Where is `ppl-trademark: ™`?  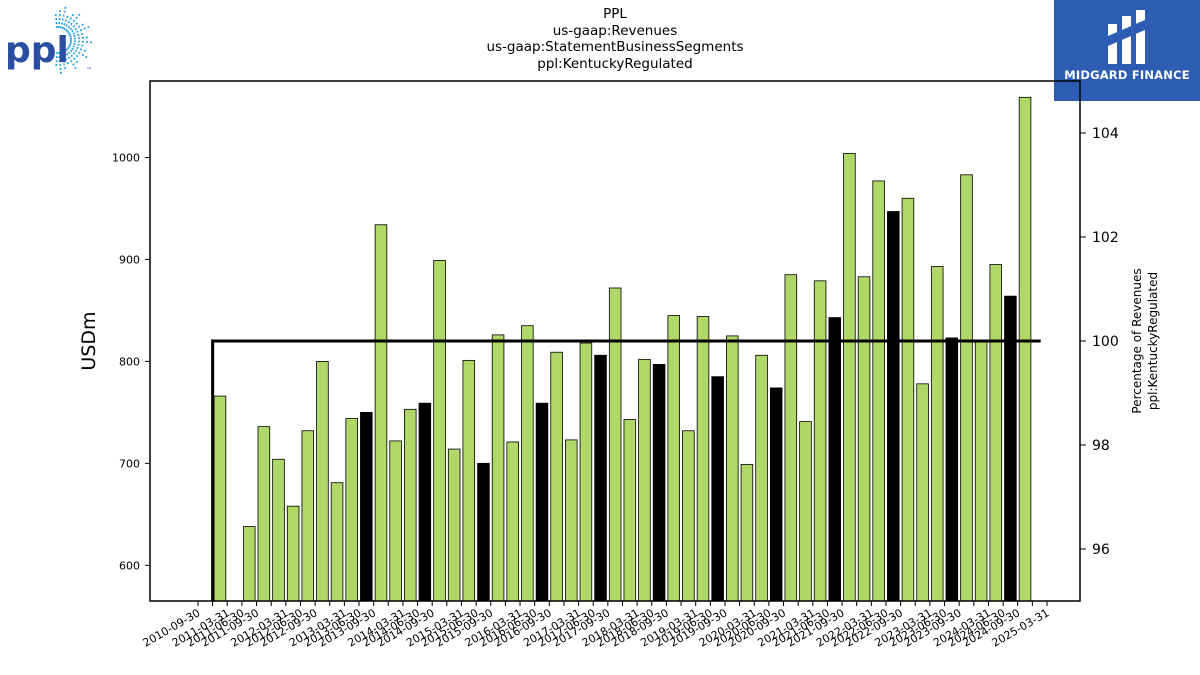 ppl-trademark: ™ is located at coordinates (89, 70).